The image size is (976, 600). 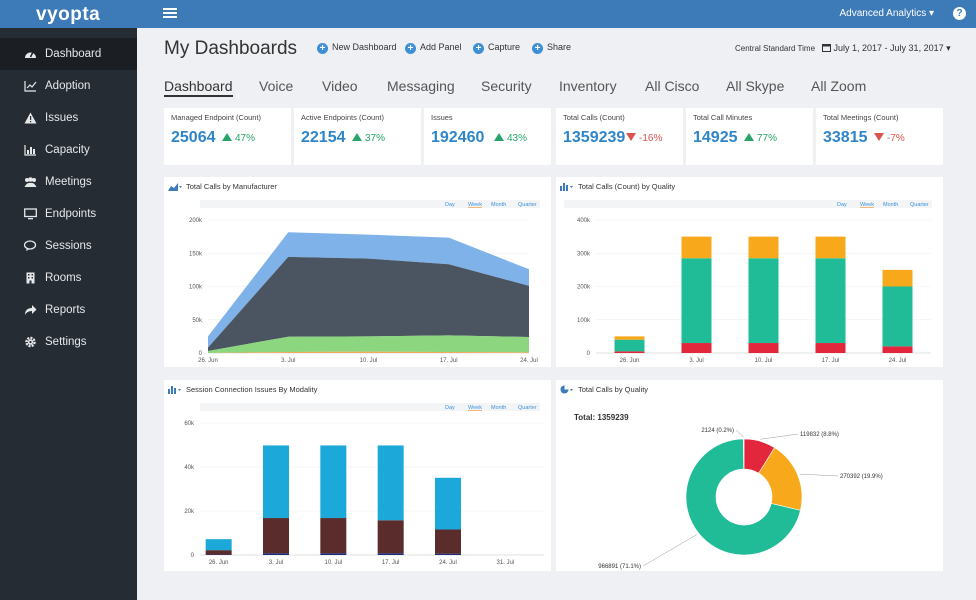 I want to click on kpi-active-endpoints: Active Endpoints (Count) 22154 37%, so click(x=357, y=136).